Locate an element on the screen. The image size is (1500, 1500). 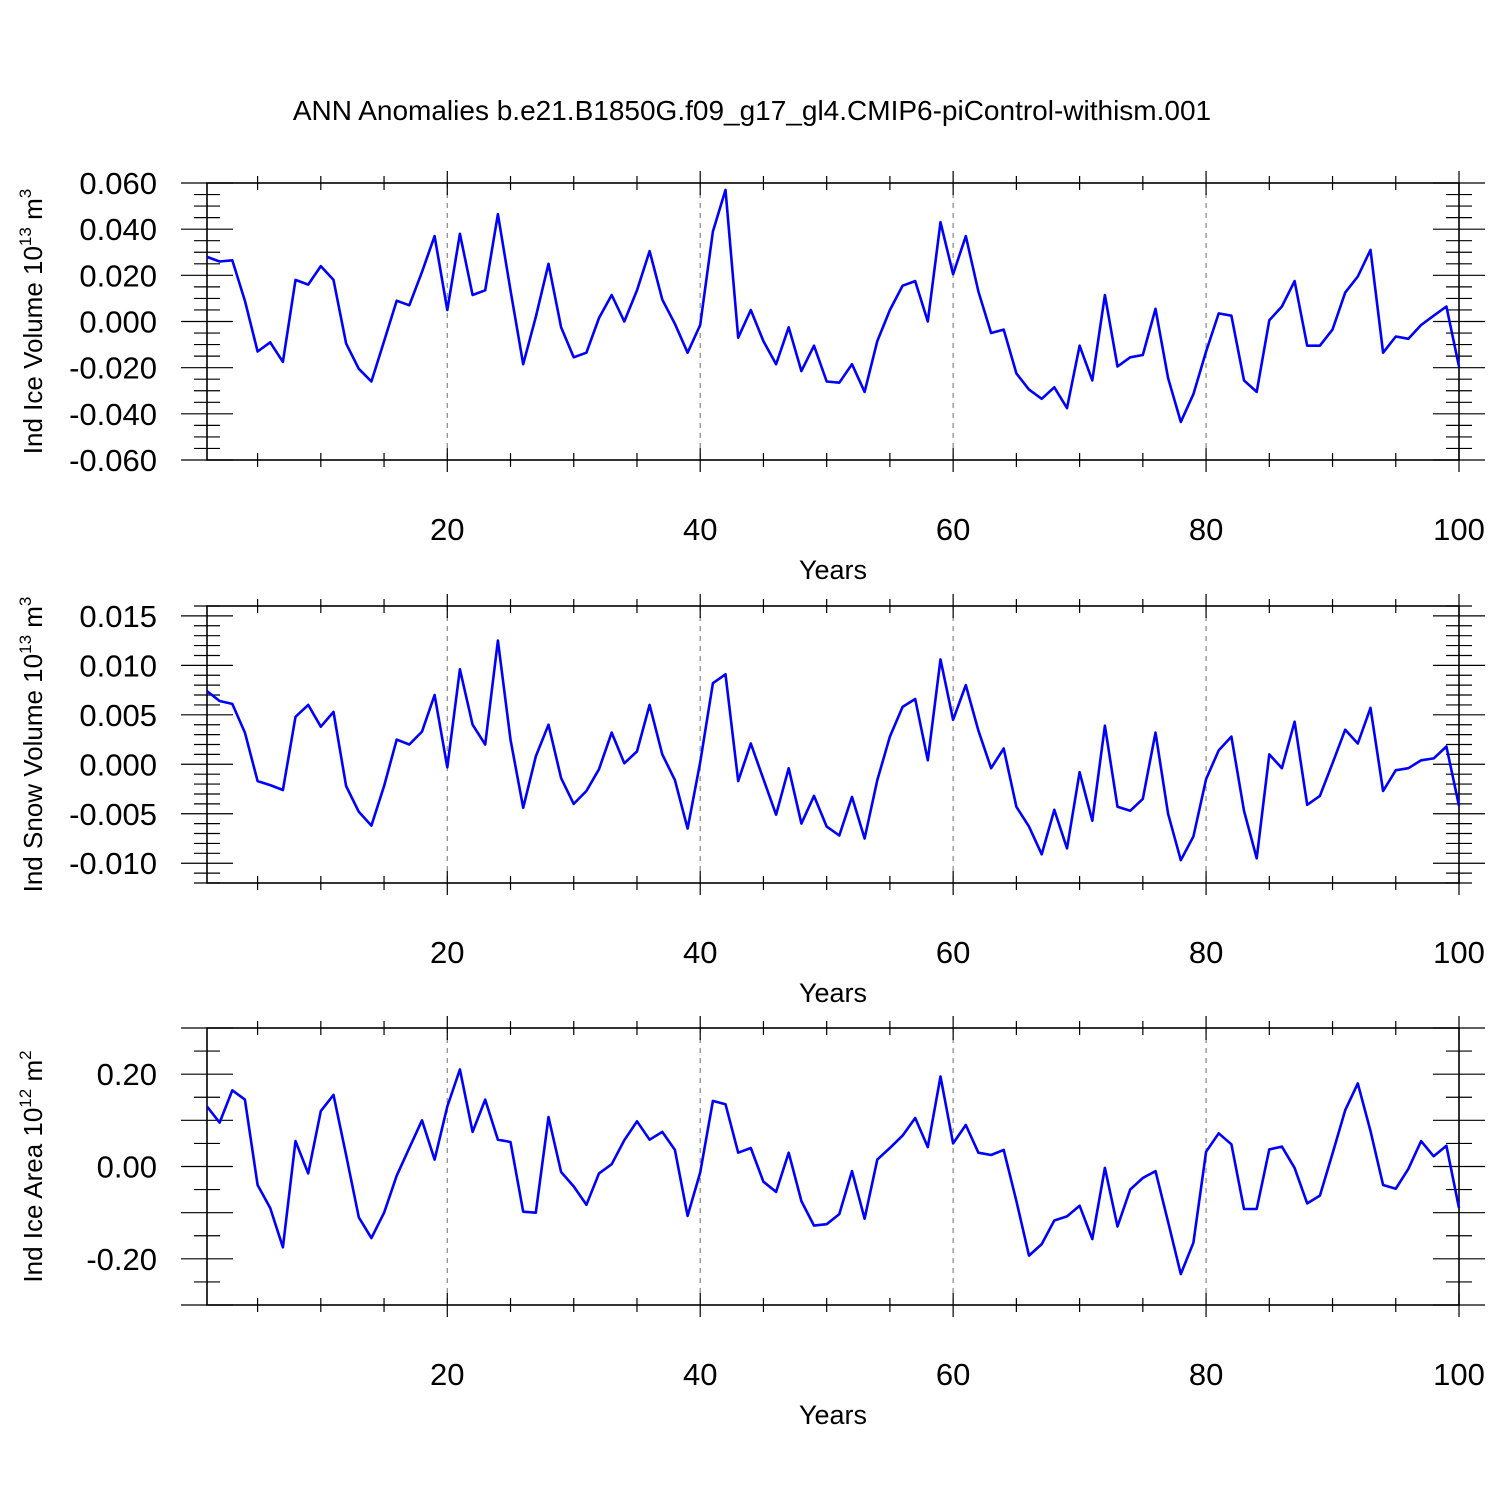
y-tick-label: -0.020 is located at coordinates (113, 368).